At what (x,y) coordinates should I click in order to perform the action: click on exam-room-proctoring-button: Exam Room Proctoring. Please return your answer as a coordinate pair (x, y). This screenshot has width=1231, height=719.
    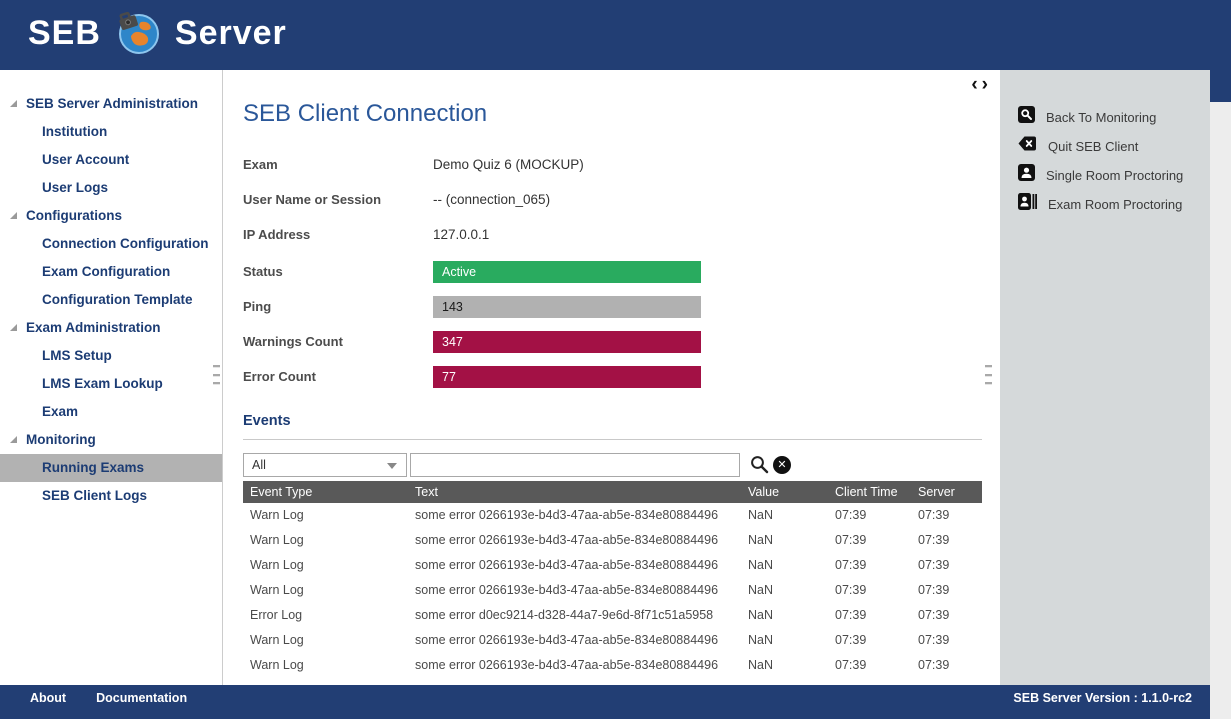
    Looking at the image, I should click on (1100, 204).